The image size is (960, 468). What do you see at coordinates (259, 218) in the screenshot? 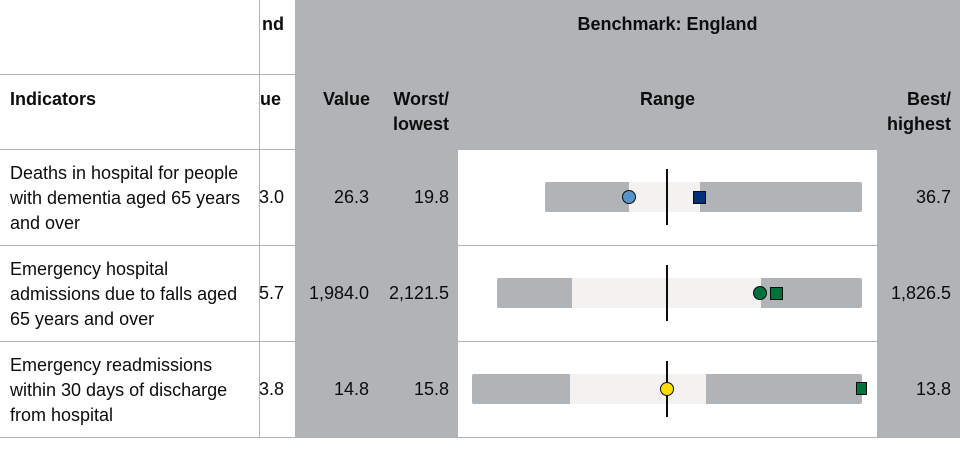
I see `england-column-divider` at bounding box center [259, 218].